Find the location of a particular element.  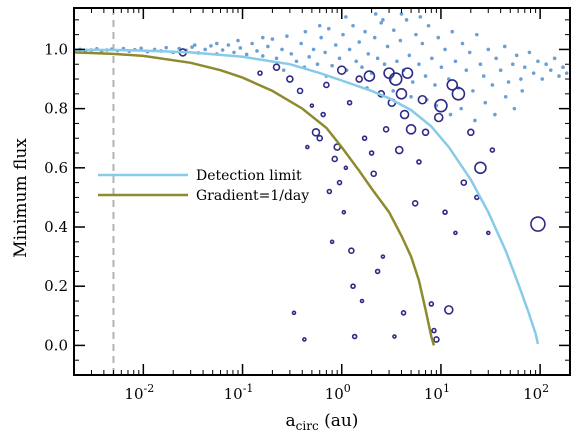

x-axis-label-main: a is located at coordinates (291, 421).